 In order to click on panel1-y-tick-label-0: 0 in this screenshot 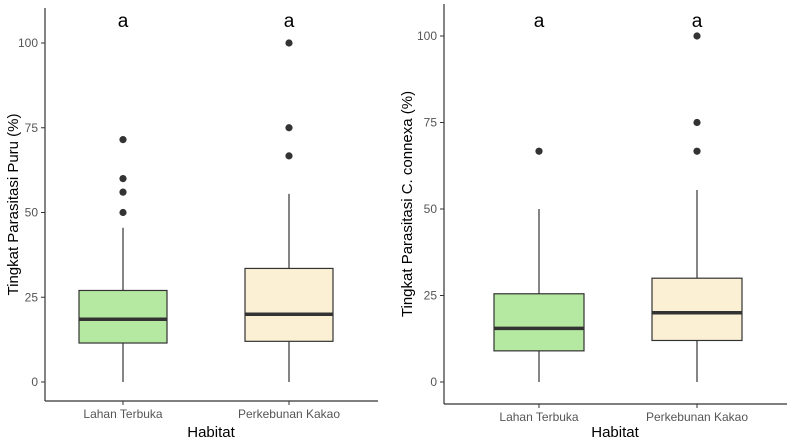, I will do `click(34, 382)`.